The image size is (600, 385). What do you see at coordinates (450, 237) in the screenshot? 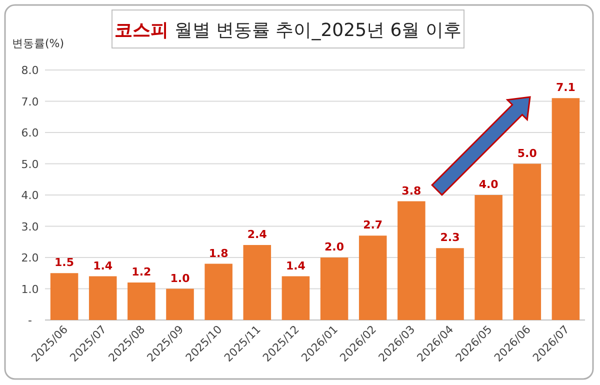
I see `data-label: 2.3` at bounding box center [450, 237].